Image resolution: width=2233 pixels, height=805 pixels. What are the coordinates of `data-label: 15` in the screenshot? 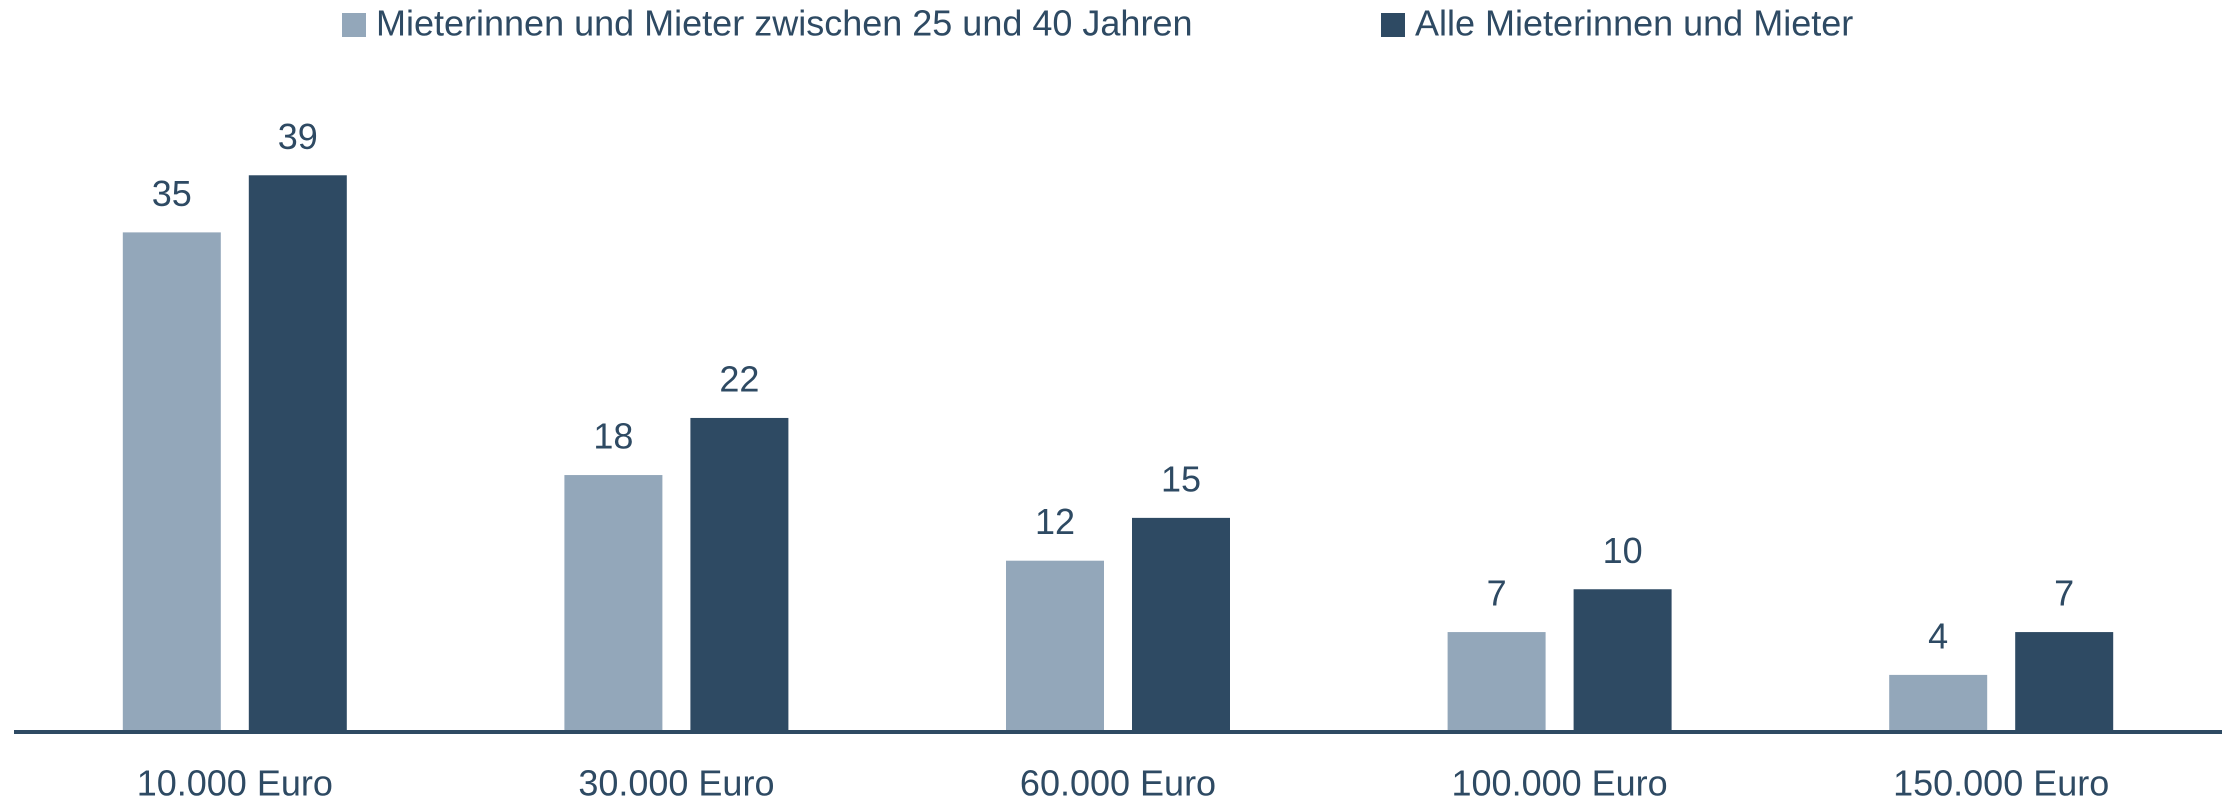 It's located at (1181, 478).